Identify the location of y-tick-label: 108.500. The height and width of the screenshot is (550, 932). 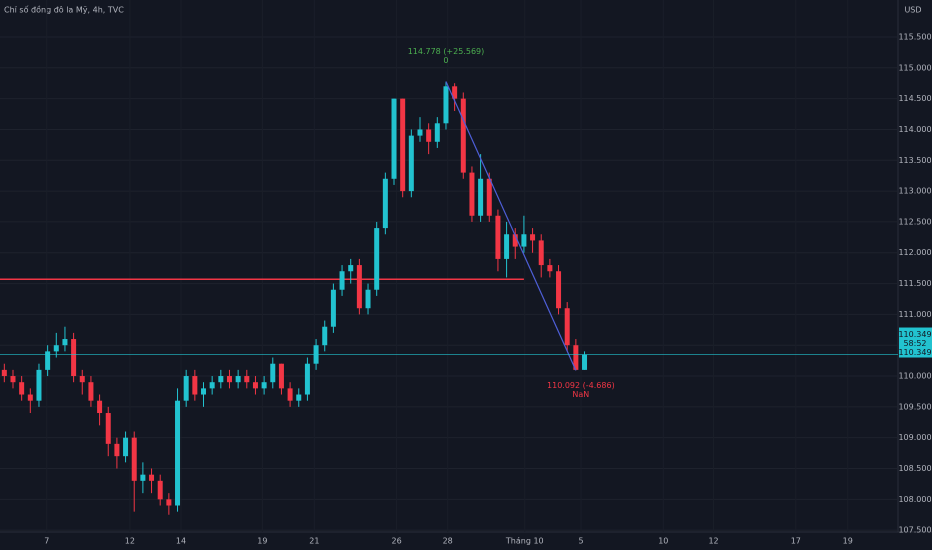
(914, 468).